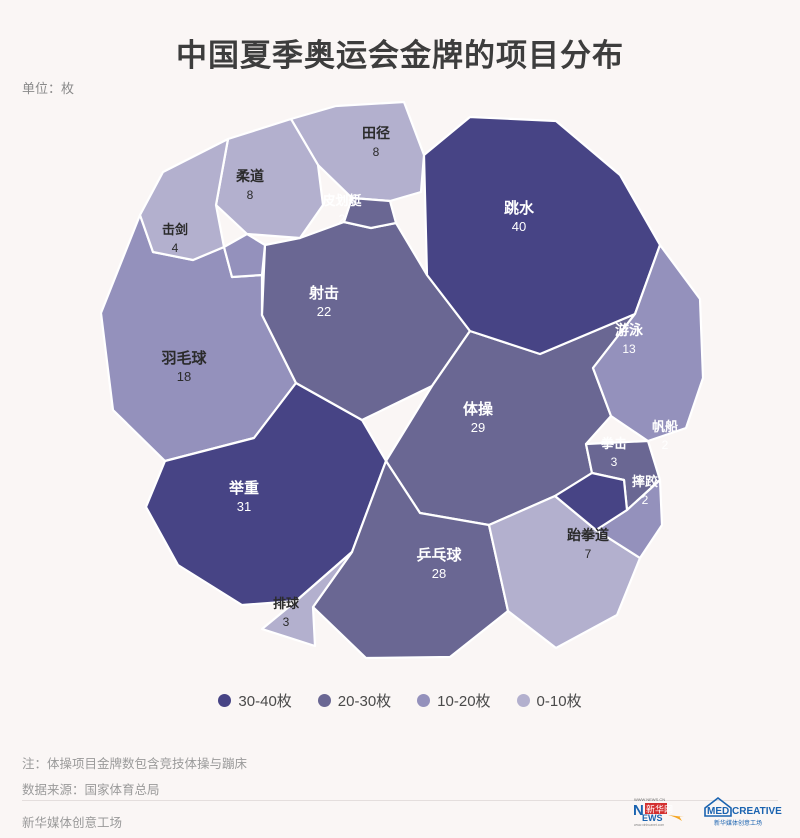  Describe the element at coordinates (738, 823) in the screenshot. I see `med-subtitle: 新华媒体创意工场` at that location.